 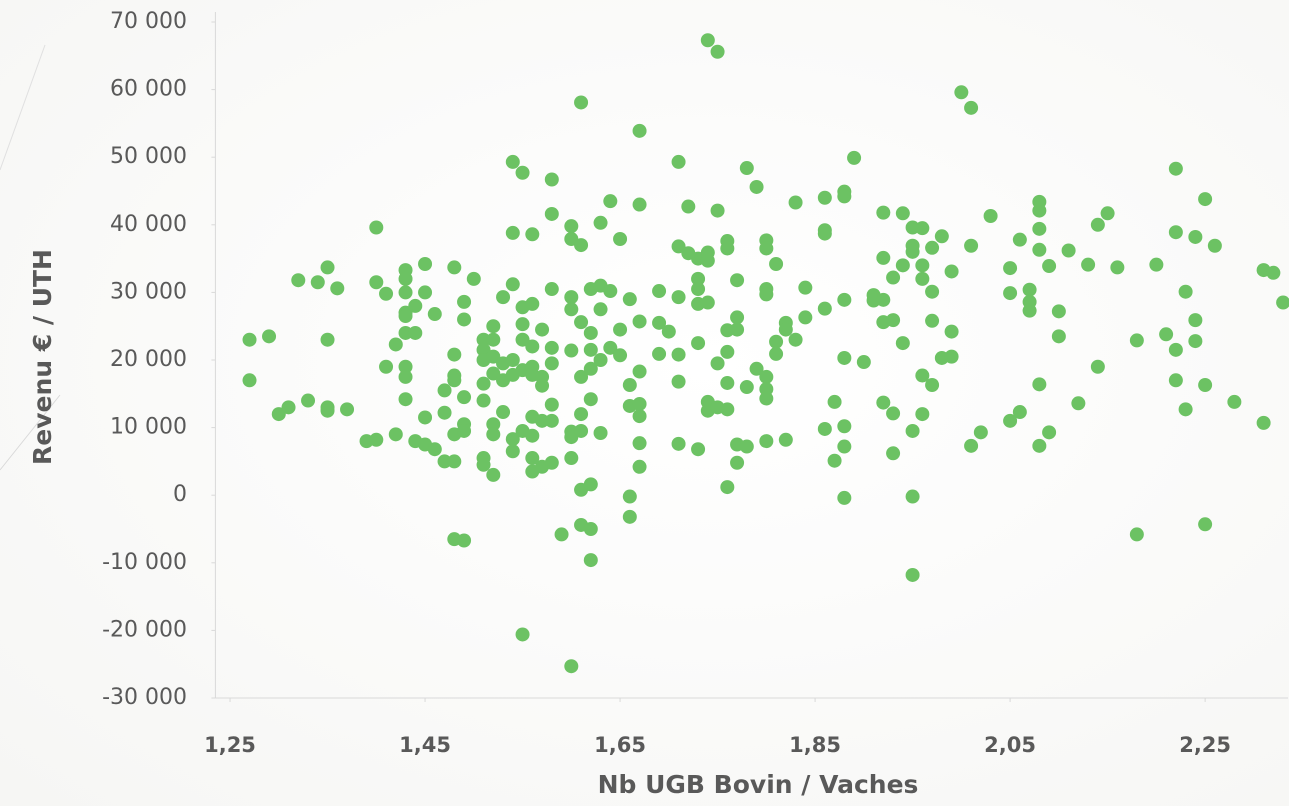 I want to click on y-tick-label: 10 000, so click(x=148, y=427).